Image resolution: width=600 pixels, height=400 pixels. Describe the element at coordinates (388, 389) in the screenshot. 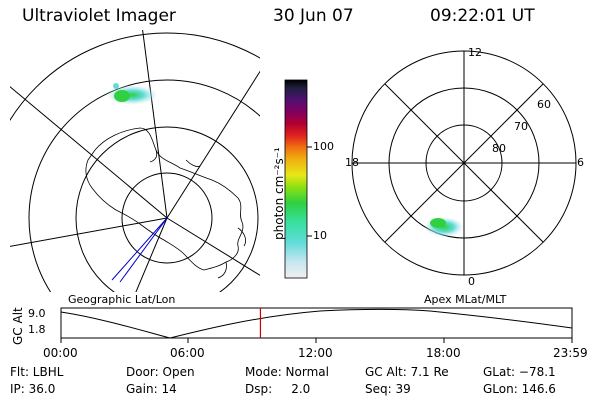

I see `info-seq: Seq: 39` at that location.